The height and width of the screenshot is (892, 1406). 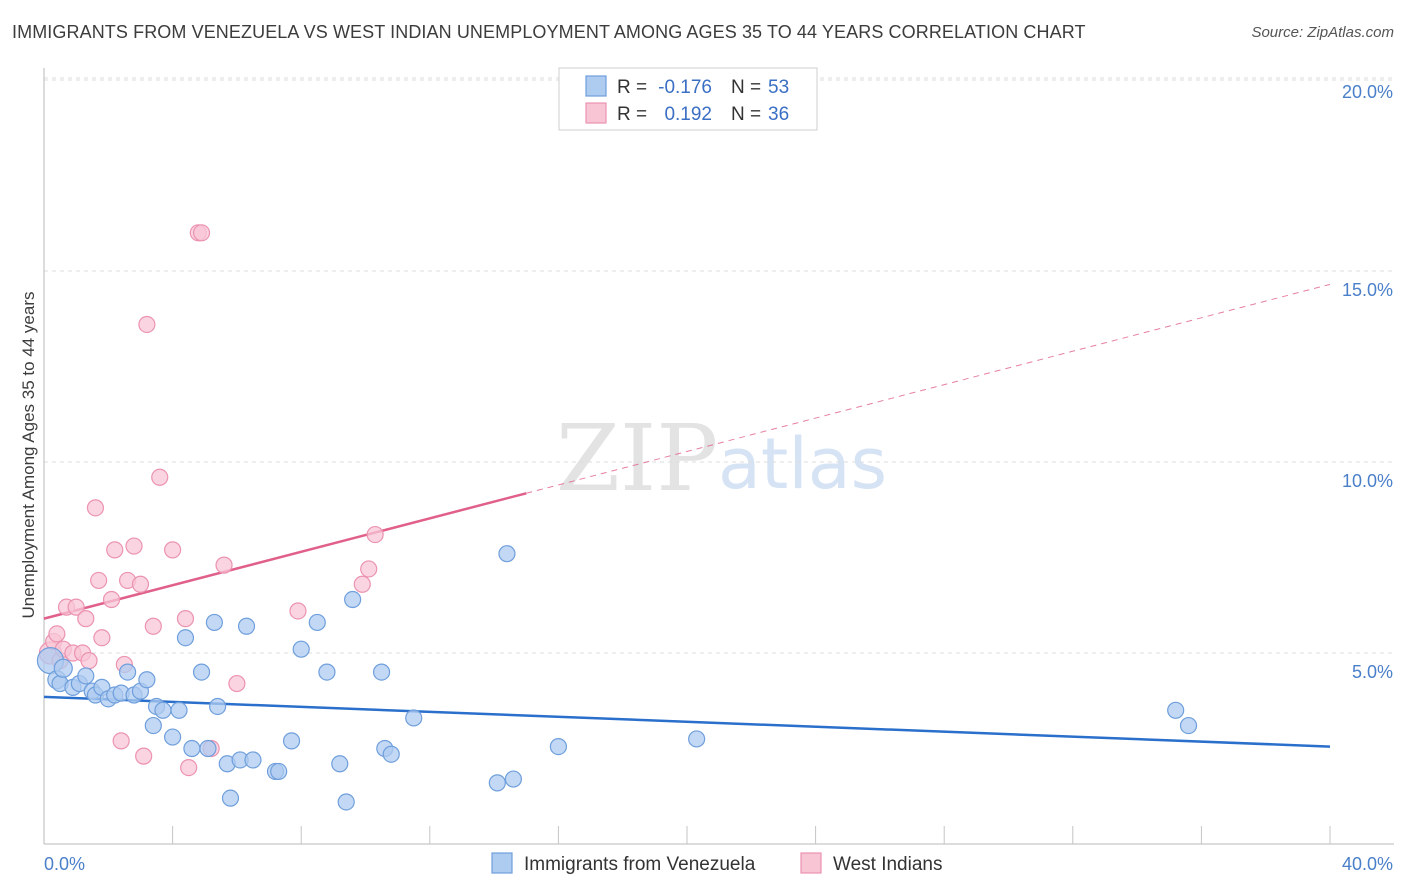 What do you see at coordinates (928, 388) in the screenshot?
I see `west-indian-trend-extension` at bounding box center [928, 388].